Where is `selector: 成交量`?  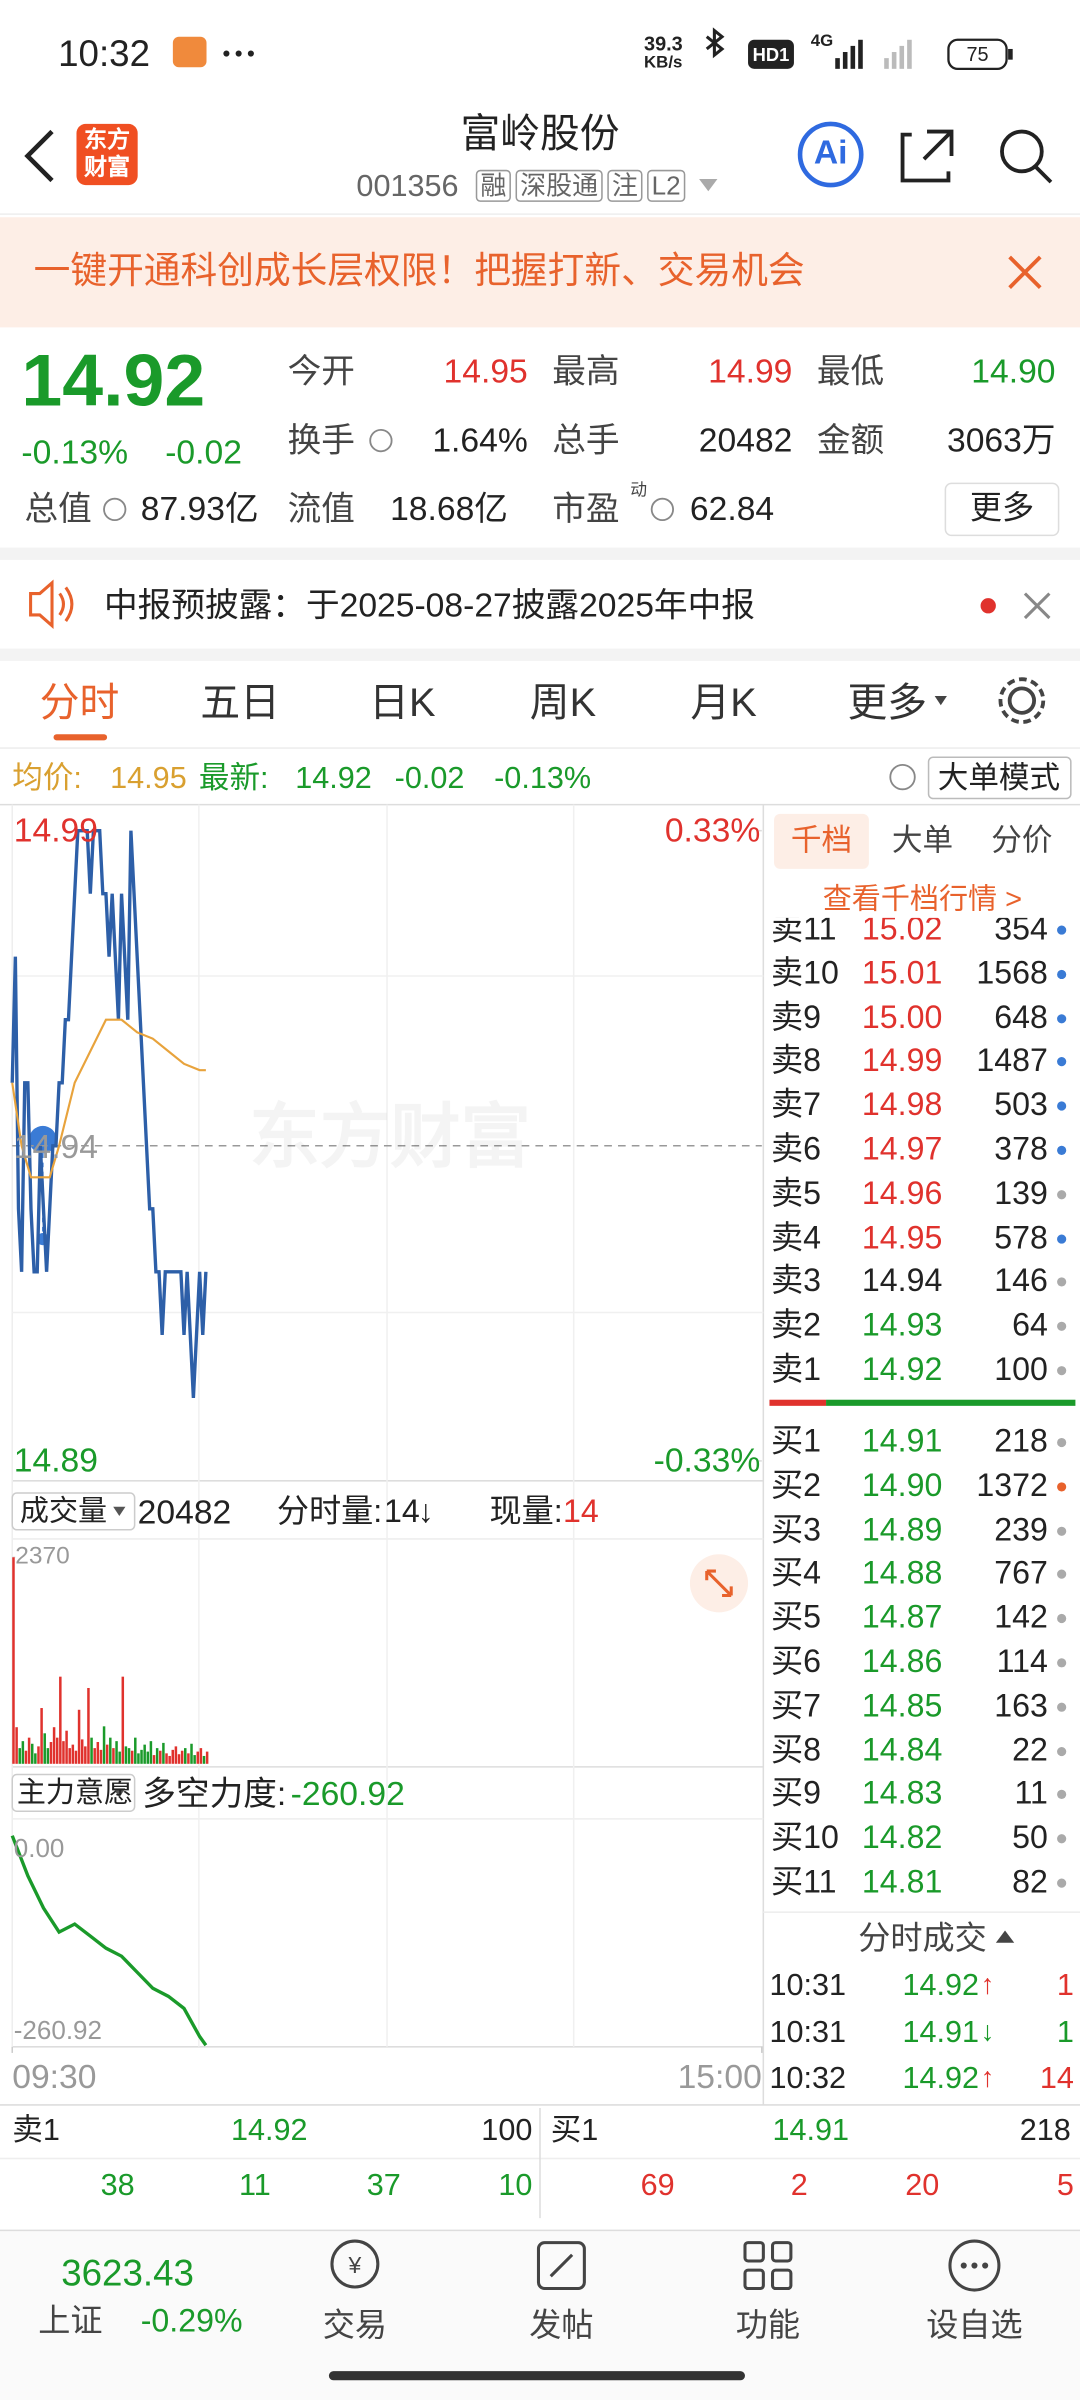 selector: 成交量 is located at coordinates (63, 1512).